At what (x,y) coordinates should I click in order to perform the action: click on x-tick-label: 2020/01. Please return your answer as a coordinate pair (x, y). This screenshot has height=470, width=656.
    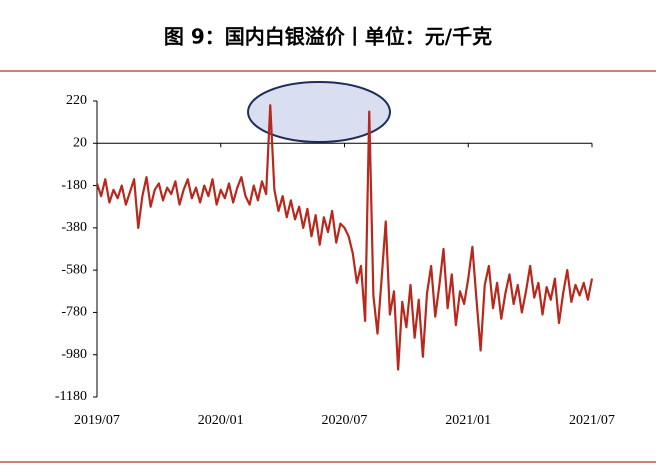
    Looking at the image, I should click on (221, 420).